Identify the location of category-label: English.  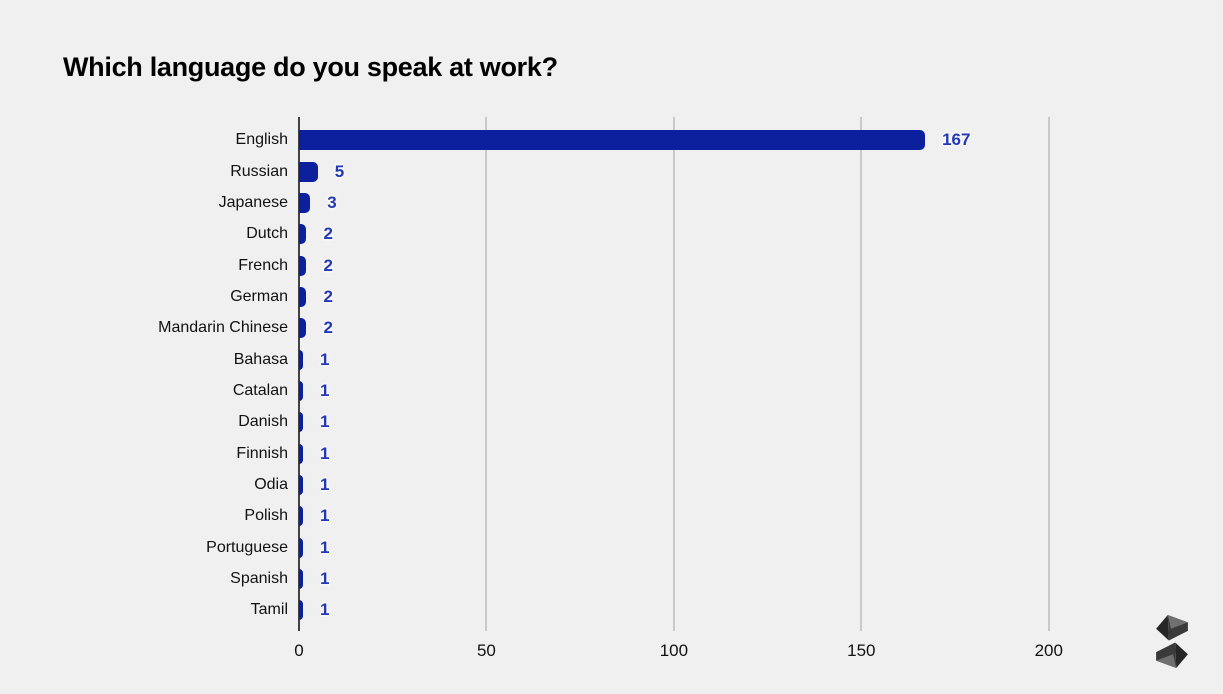
(261, 140).